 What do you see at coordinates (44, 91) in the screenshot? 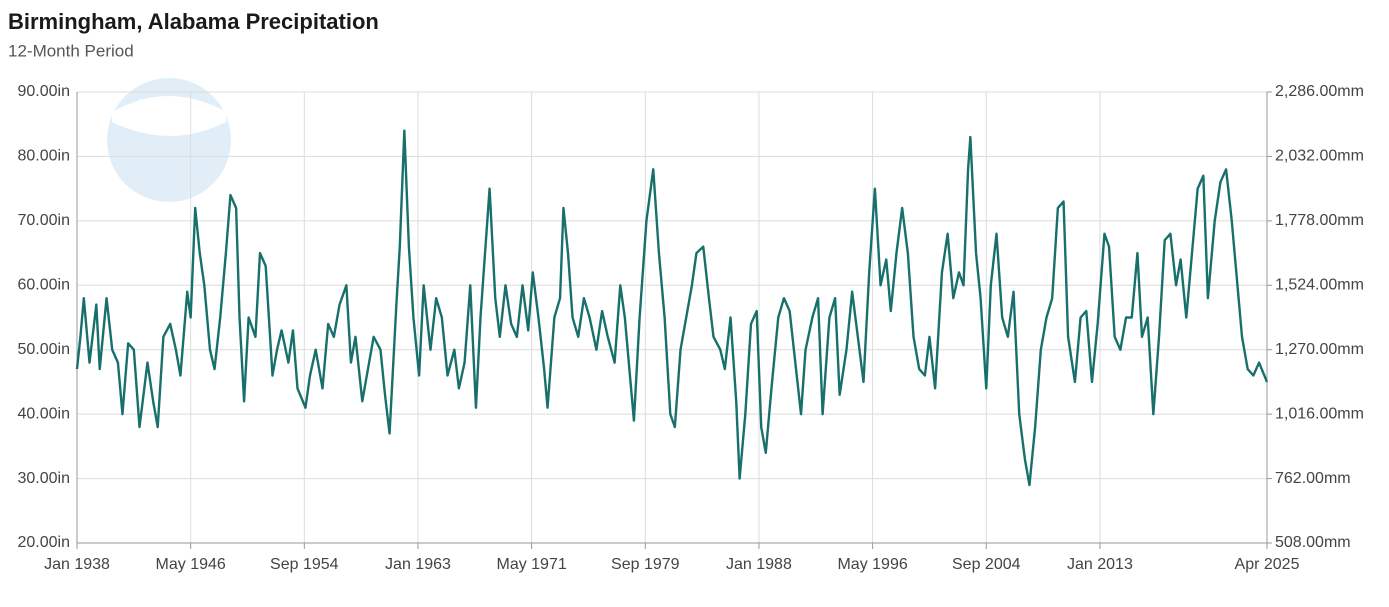
I see `y-tick-label: 90.00in` at bounding box center [44, 91].